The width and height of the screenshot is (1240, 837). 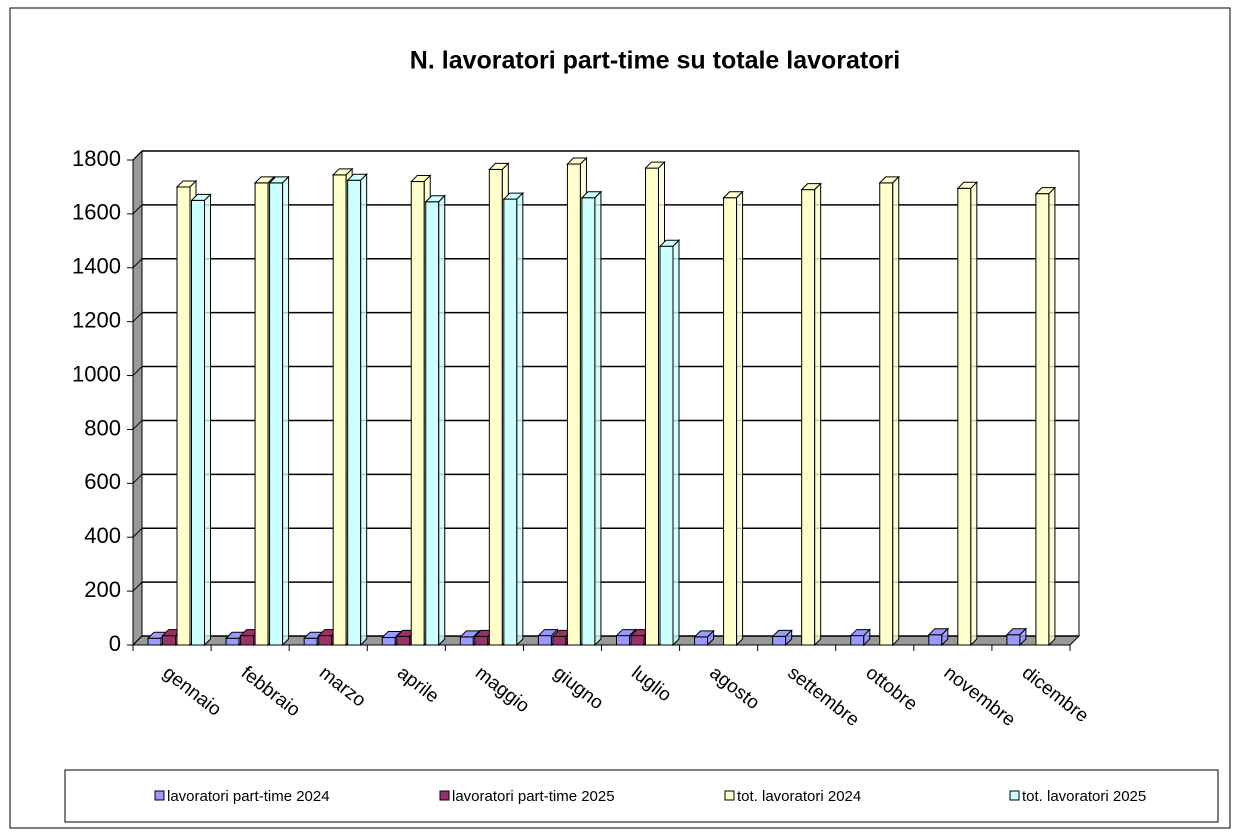 What do you see at coordinates (1084, 796) in the screenshot?
I see `legend-label: tot. lavoratori 2025` at bounding box center [1084, 796].